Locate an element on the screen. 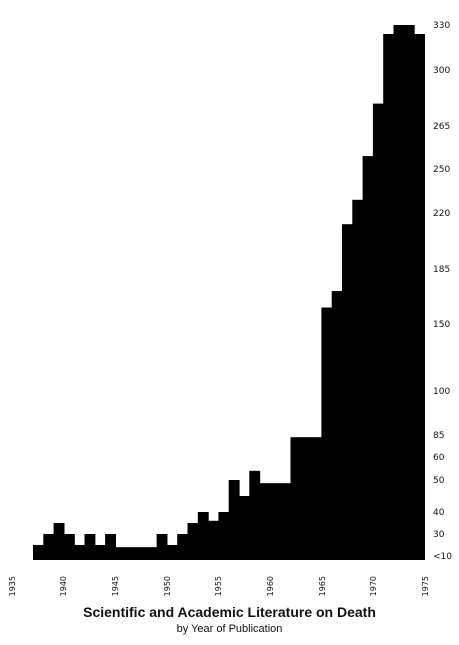  bar-1968 is located at coordinates (358, 380).